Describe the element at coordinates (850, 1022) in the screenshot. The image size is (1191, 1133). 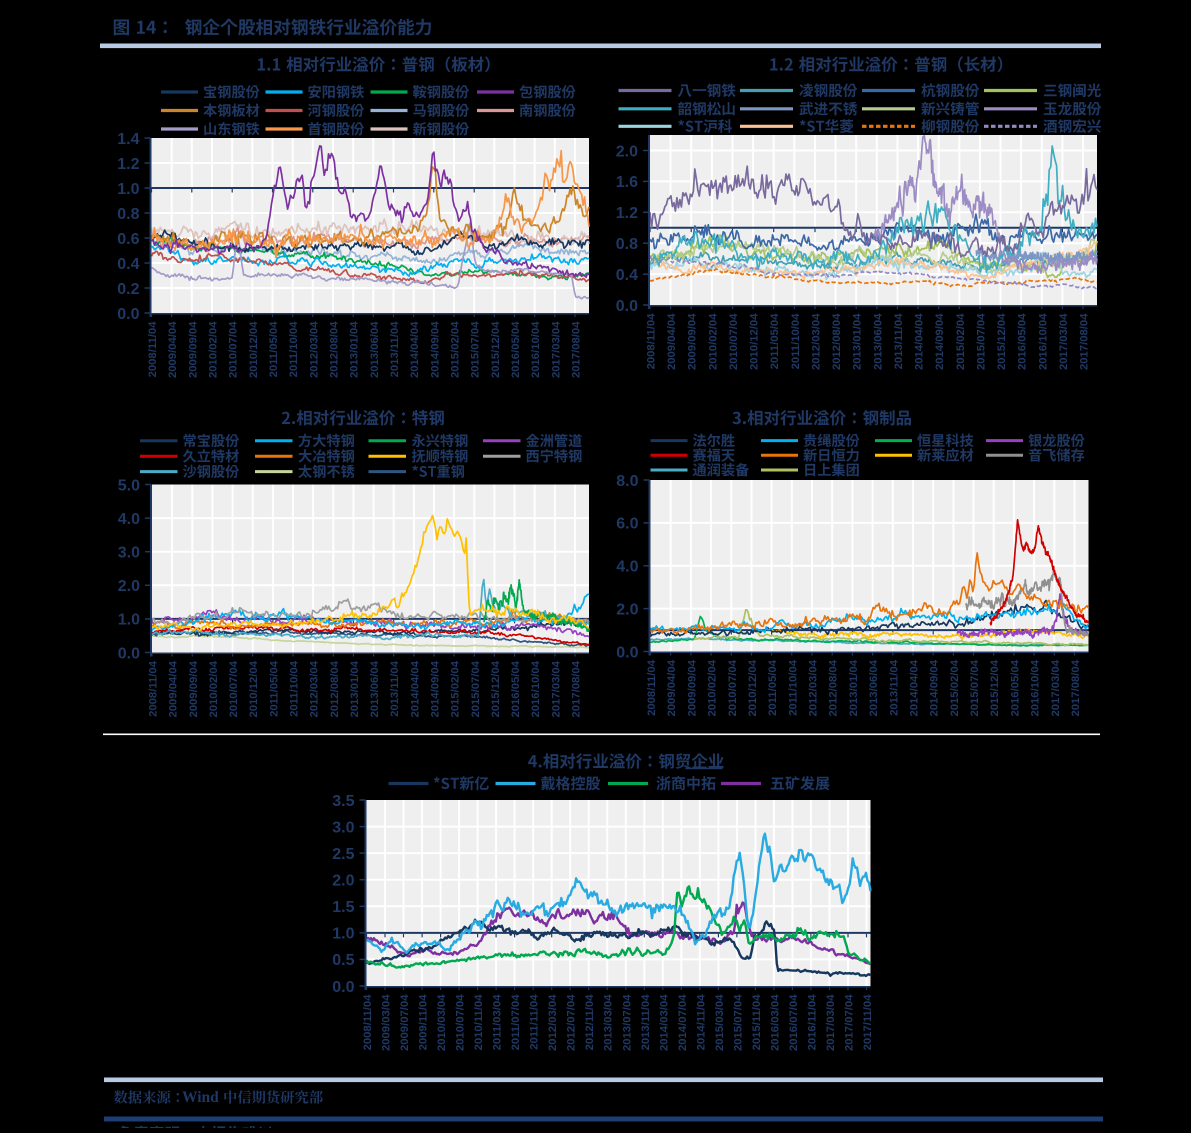
I see `svg-text: 2017/07/04` at that location.